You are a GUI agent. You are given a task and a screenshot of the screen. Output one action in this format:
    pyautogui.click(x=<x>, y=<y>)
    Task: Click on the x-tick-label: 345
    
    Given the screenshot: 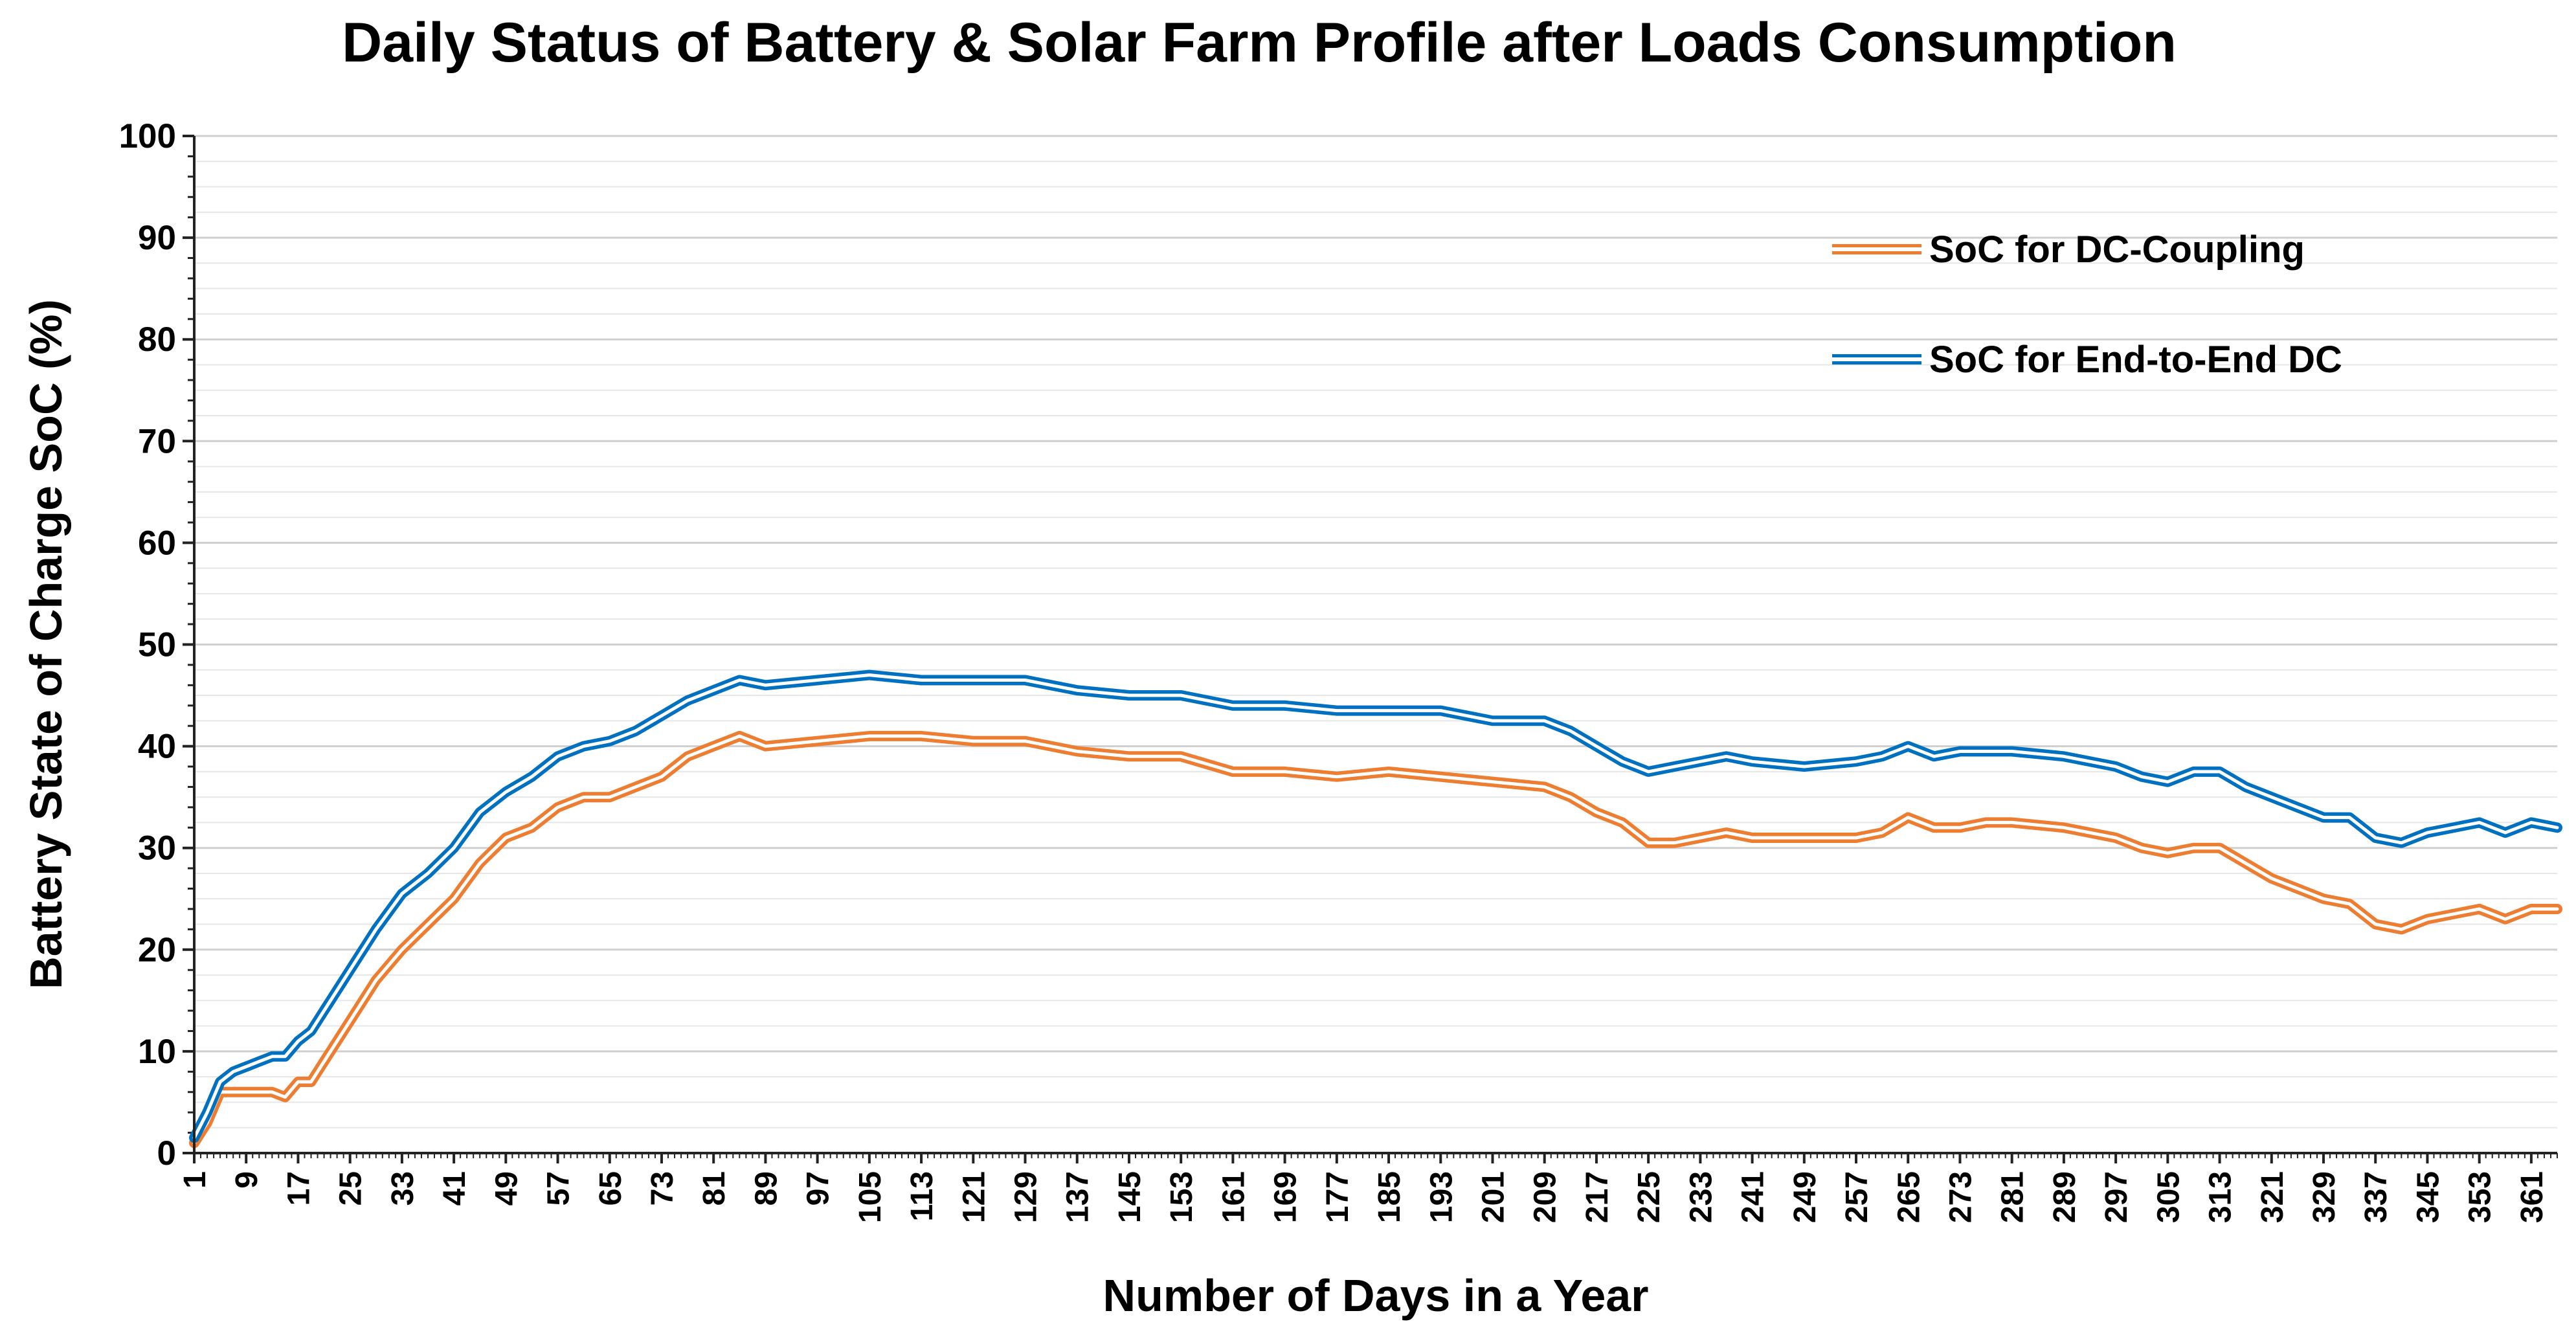 What is the action you would take?
    pyautogui.click(x=2428, y=1197)
    